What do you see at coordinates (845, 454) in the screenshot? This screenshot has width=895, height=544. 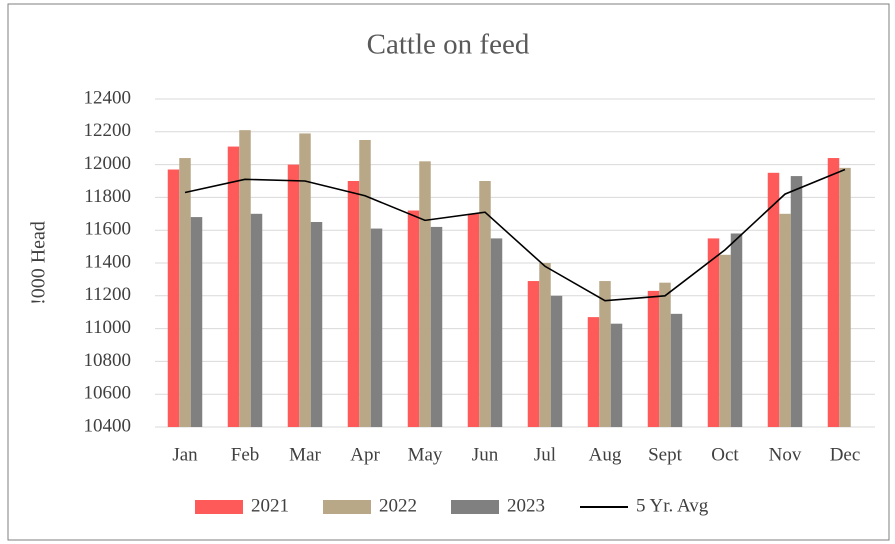 I see `x-tick-label: Dec` at bounding box center [845, 454].